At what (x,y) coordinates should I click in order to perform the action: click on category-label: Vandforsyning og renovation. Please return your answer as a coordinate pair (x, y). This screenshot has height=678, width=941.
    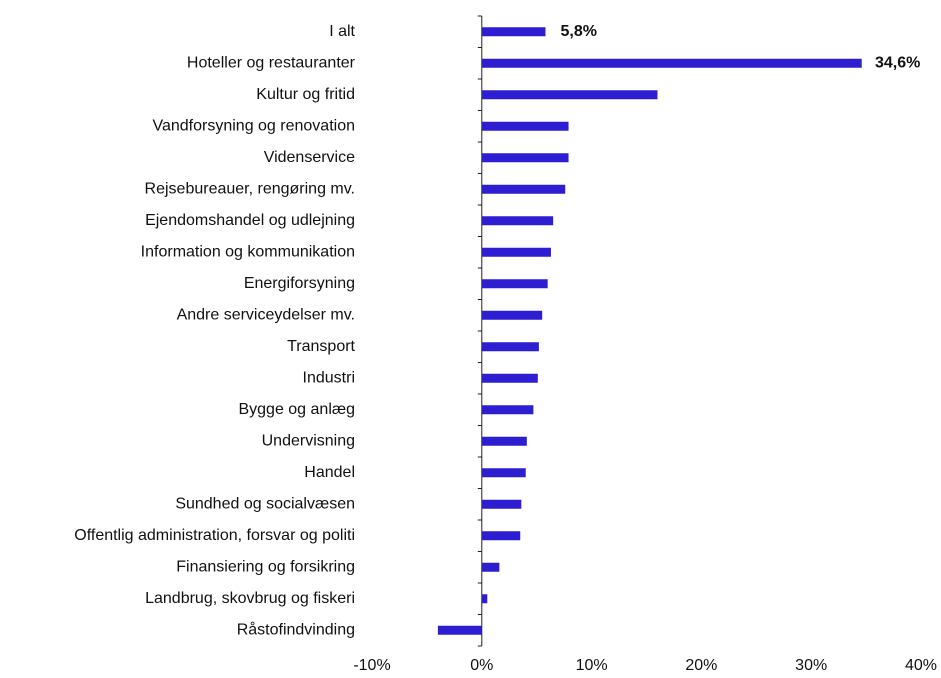
    Looking at the image, I should click on (253, 125).